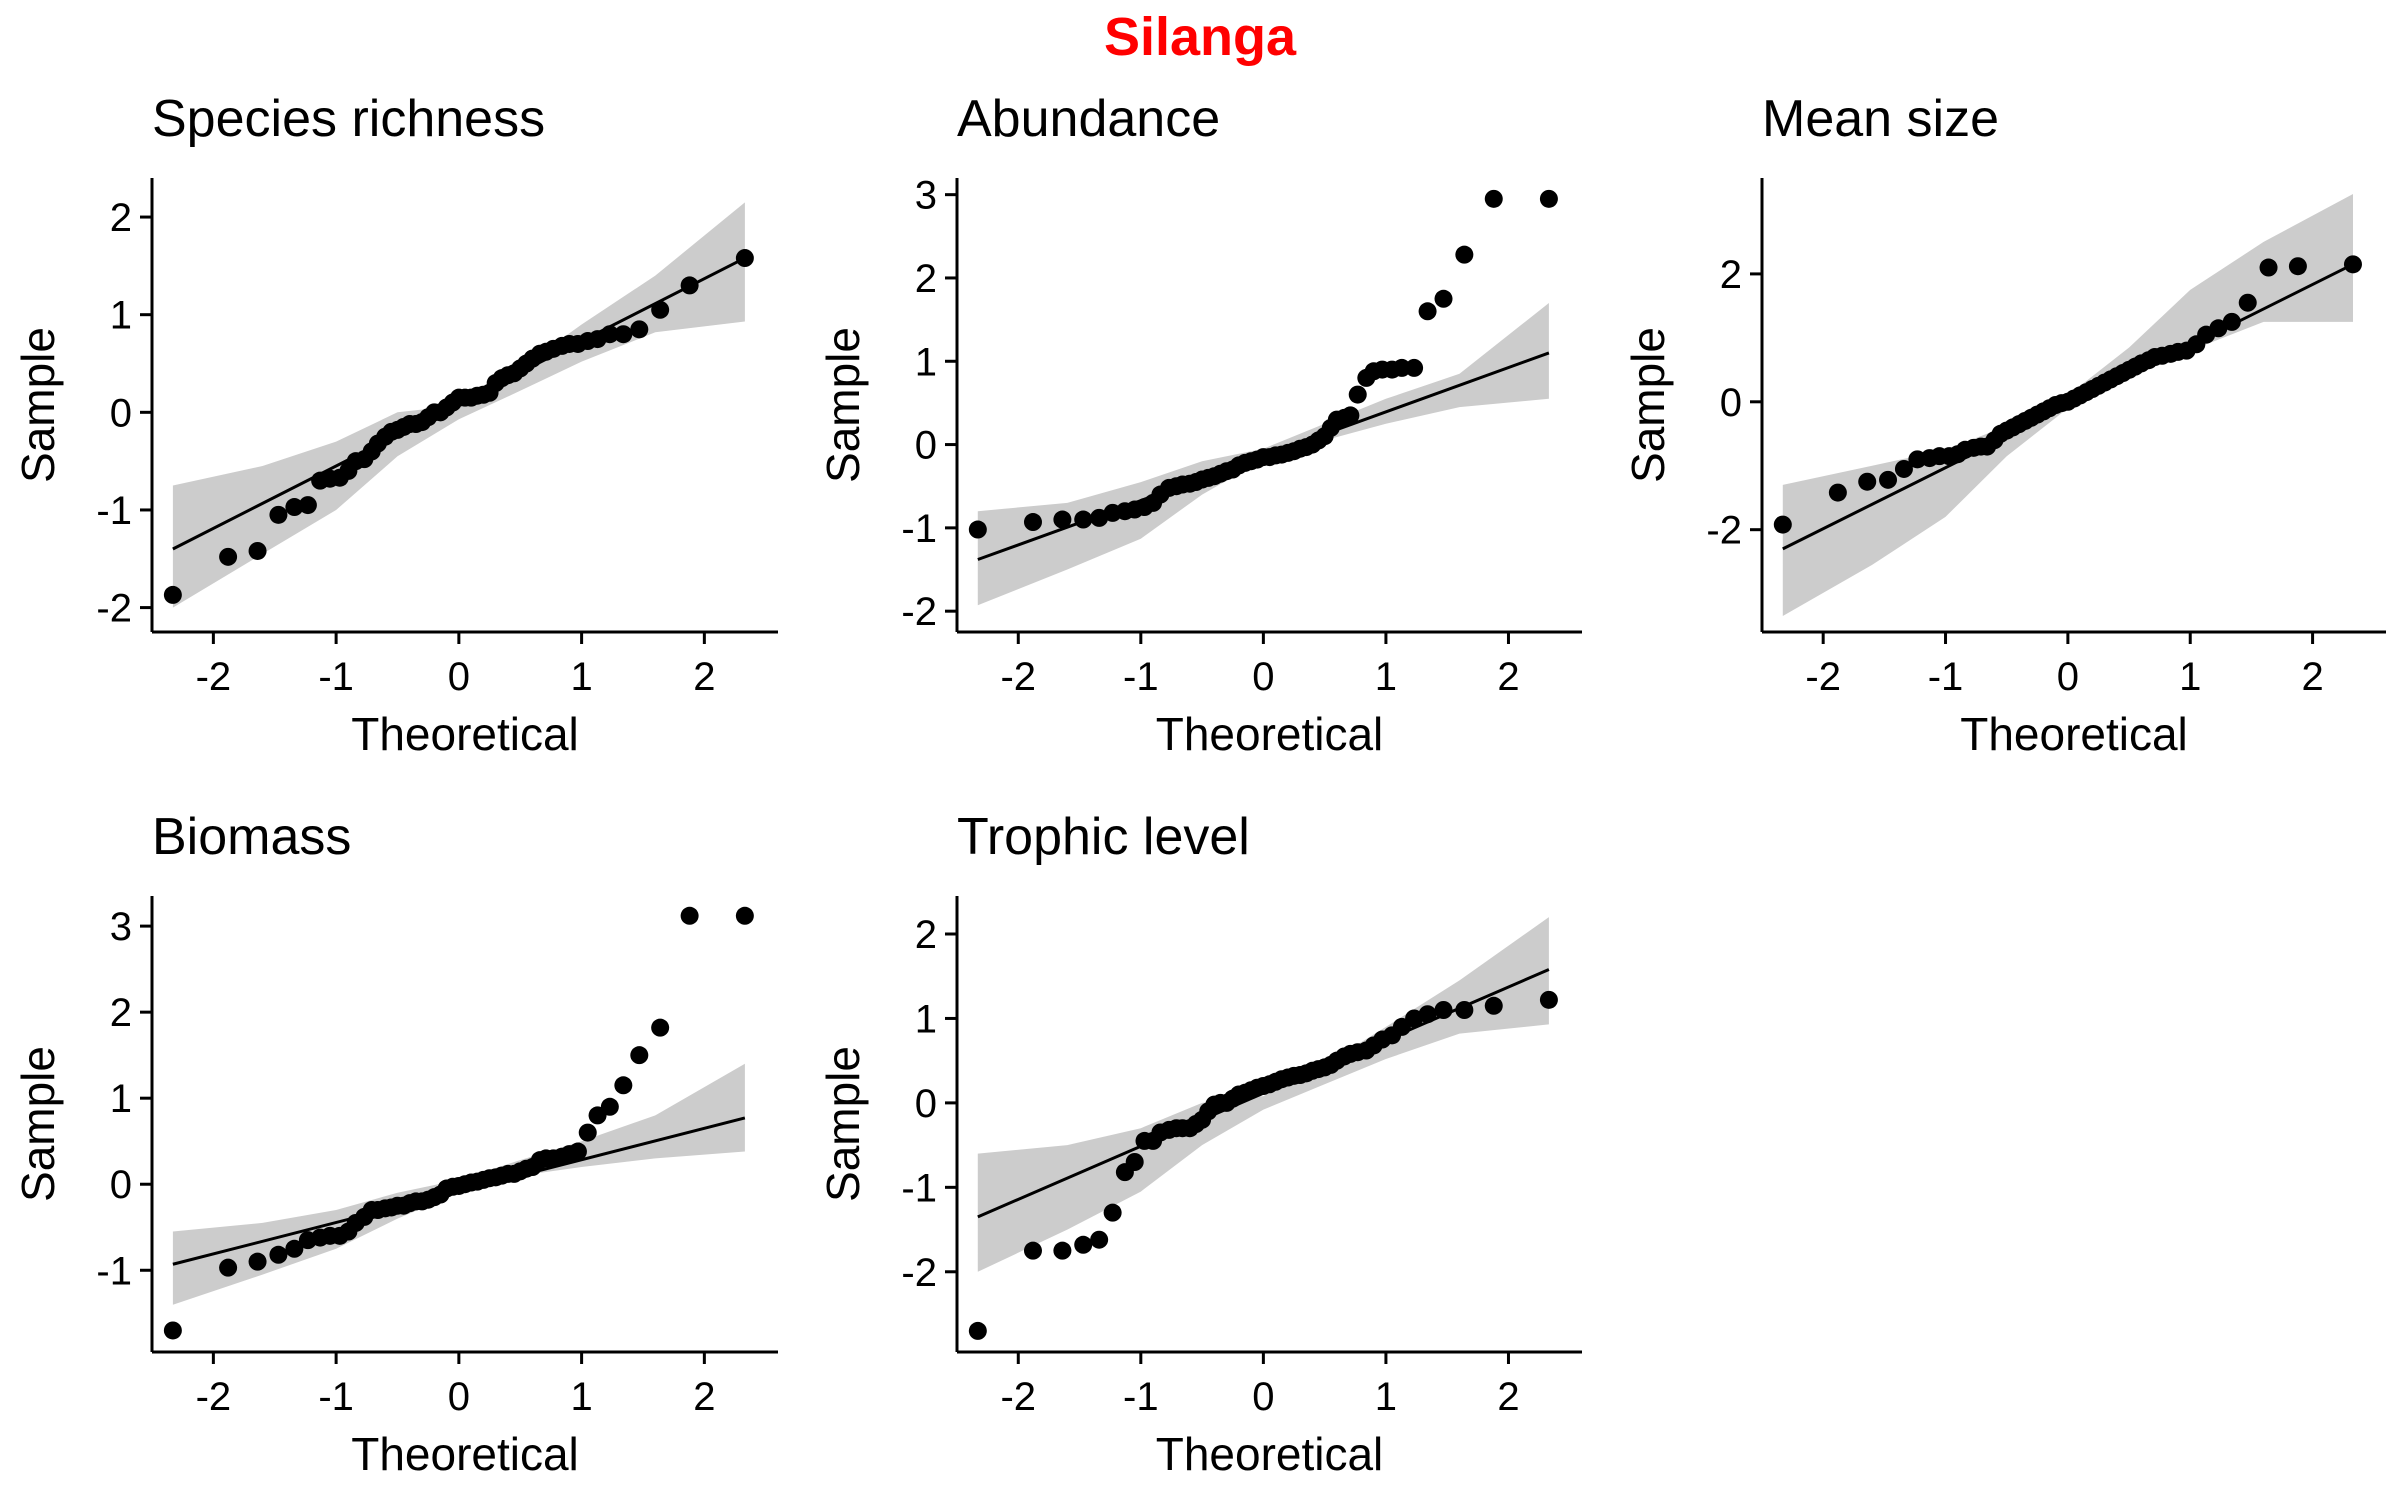 The height and width of the screenshot is (1500, 2400). Describe the element at coordinates (2004, 425) in the screenshot. I see `panel-3: -2 -1 0 1 2 -2 0 2 Mean size Theoretical Sample` at that location.